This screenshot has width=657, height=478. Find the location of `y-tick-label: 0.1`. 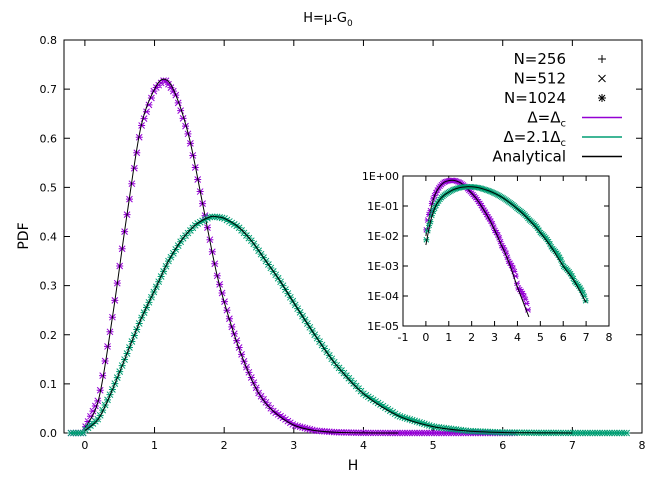

y-tick-label: 0.1 is located at coordinates (49, 384).